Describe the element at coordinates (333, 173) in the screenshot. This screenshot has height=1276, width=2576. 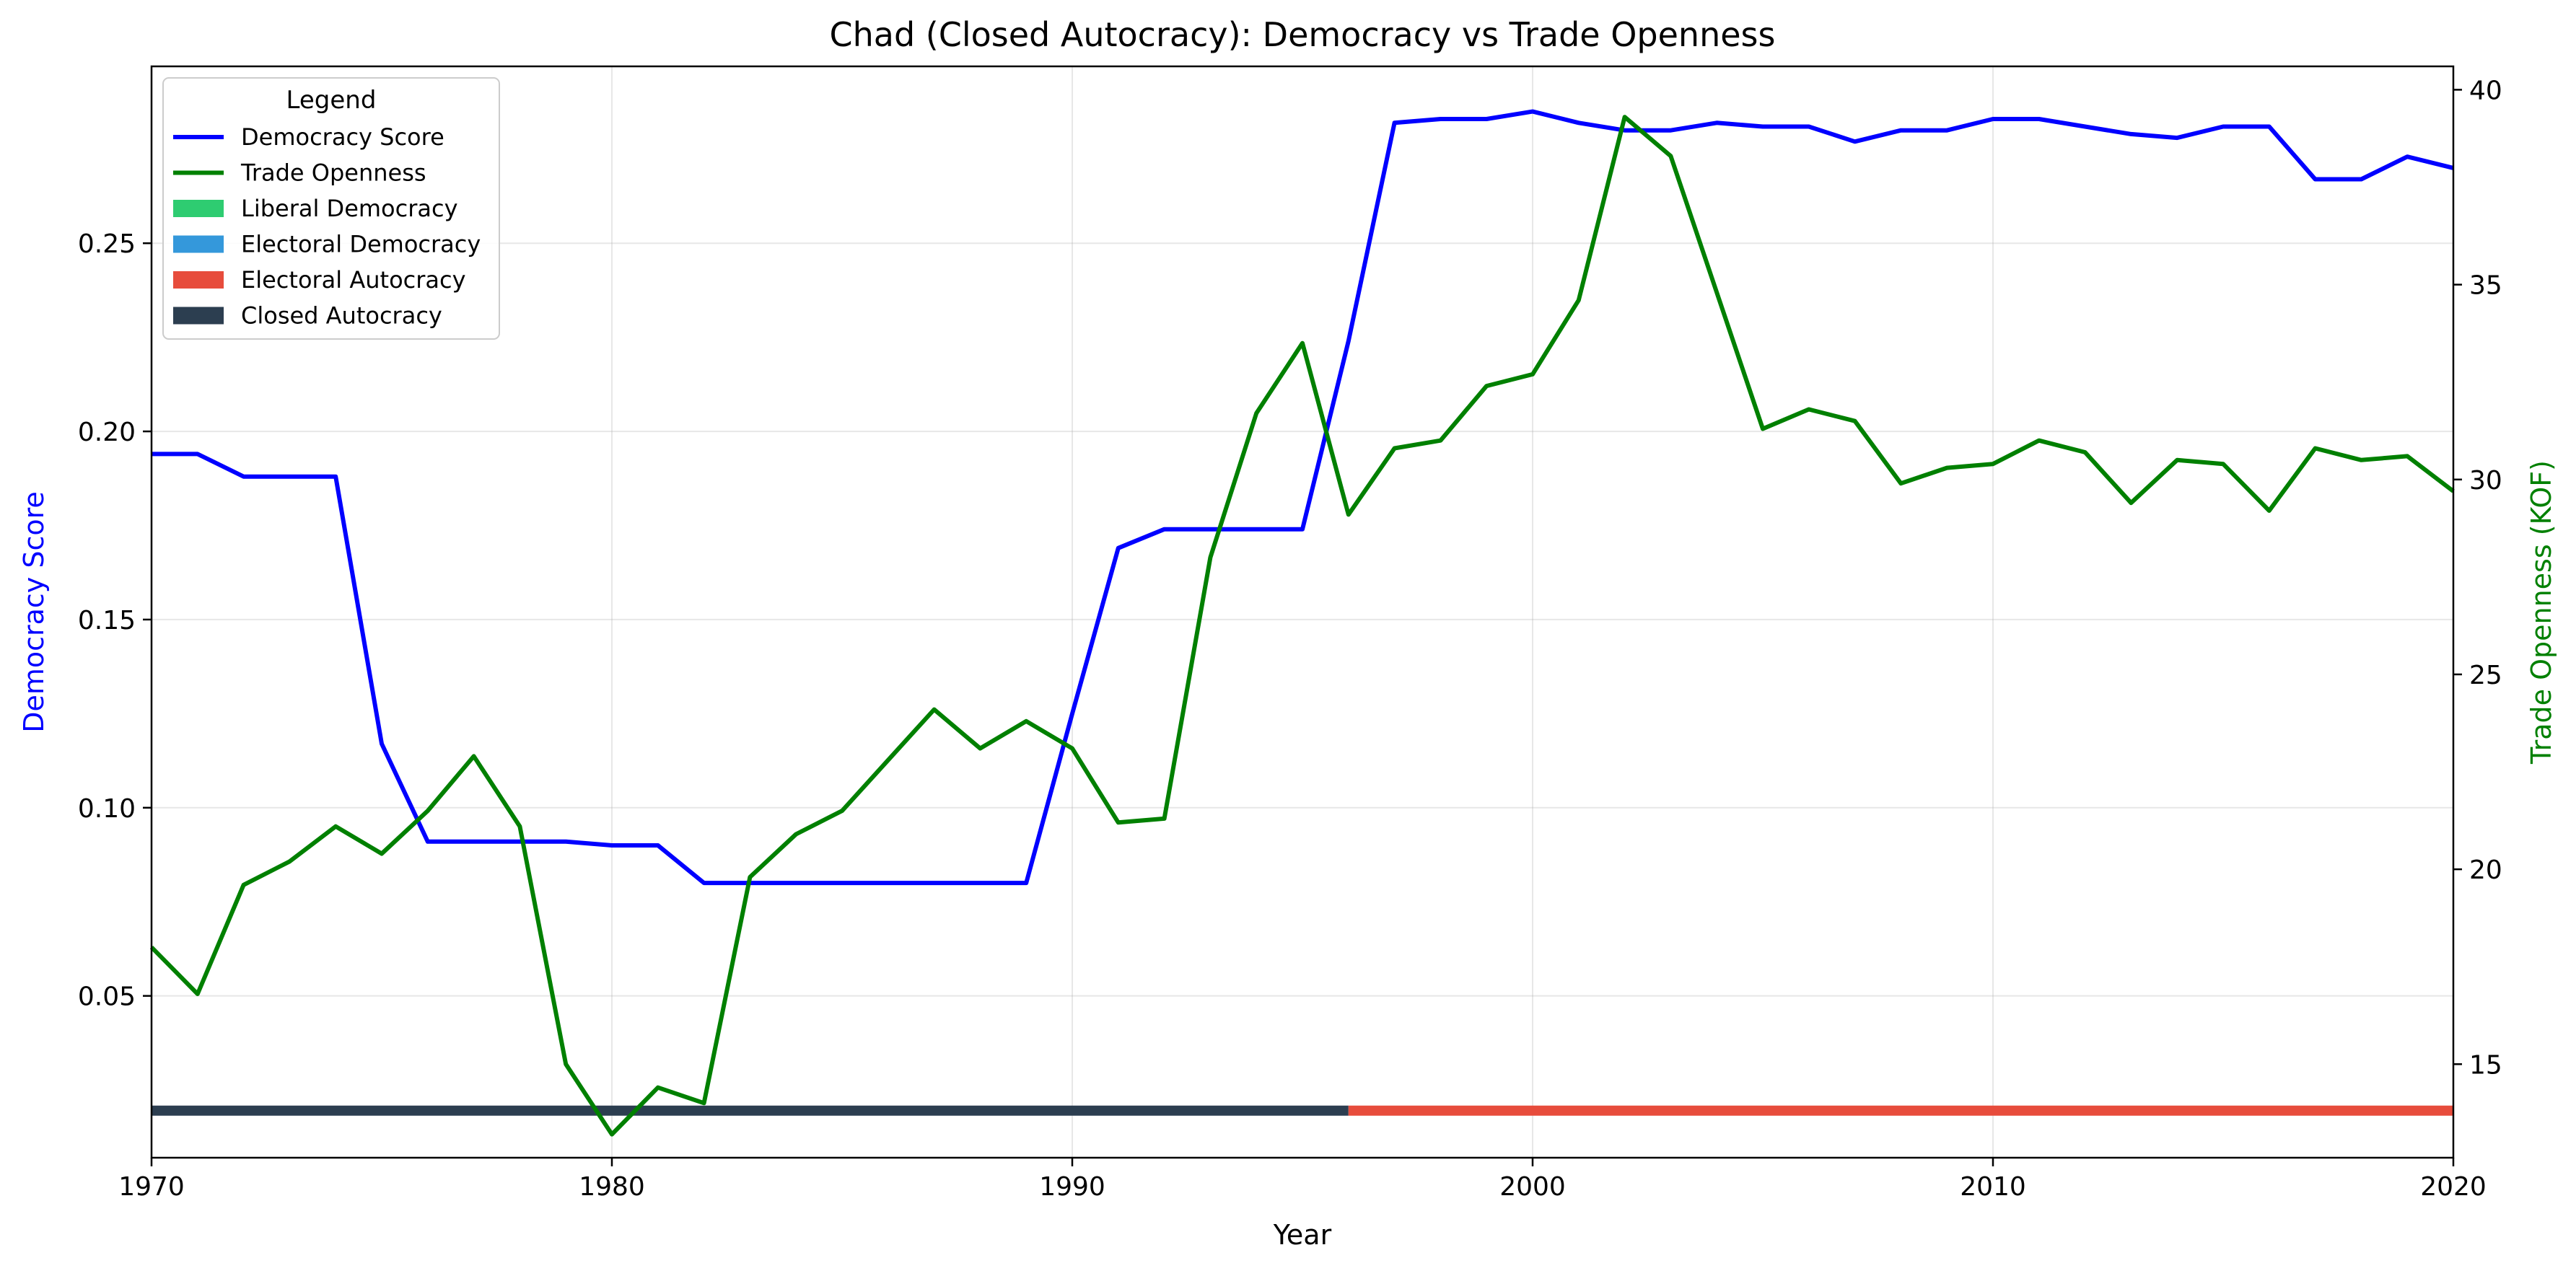
I see `legend-entry-label: Trade Openness` at that location.